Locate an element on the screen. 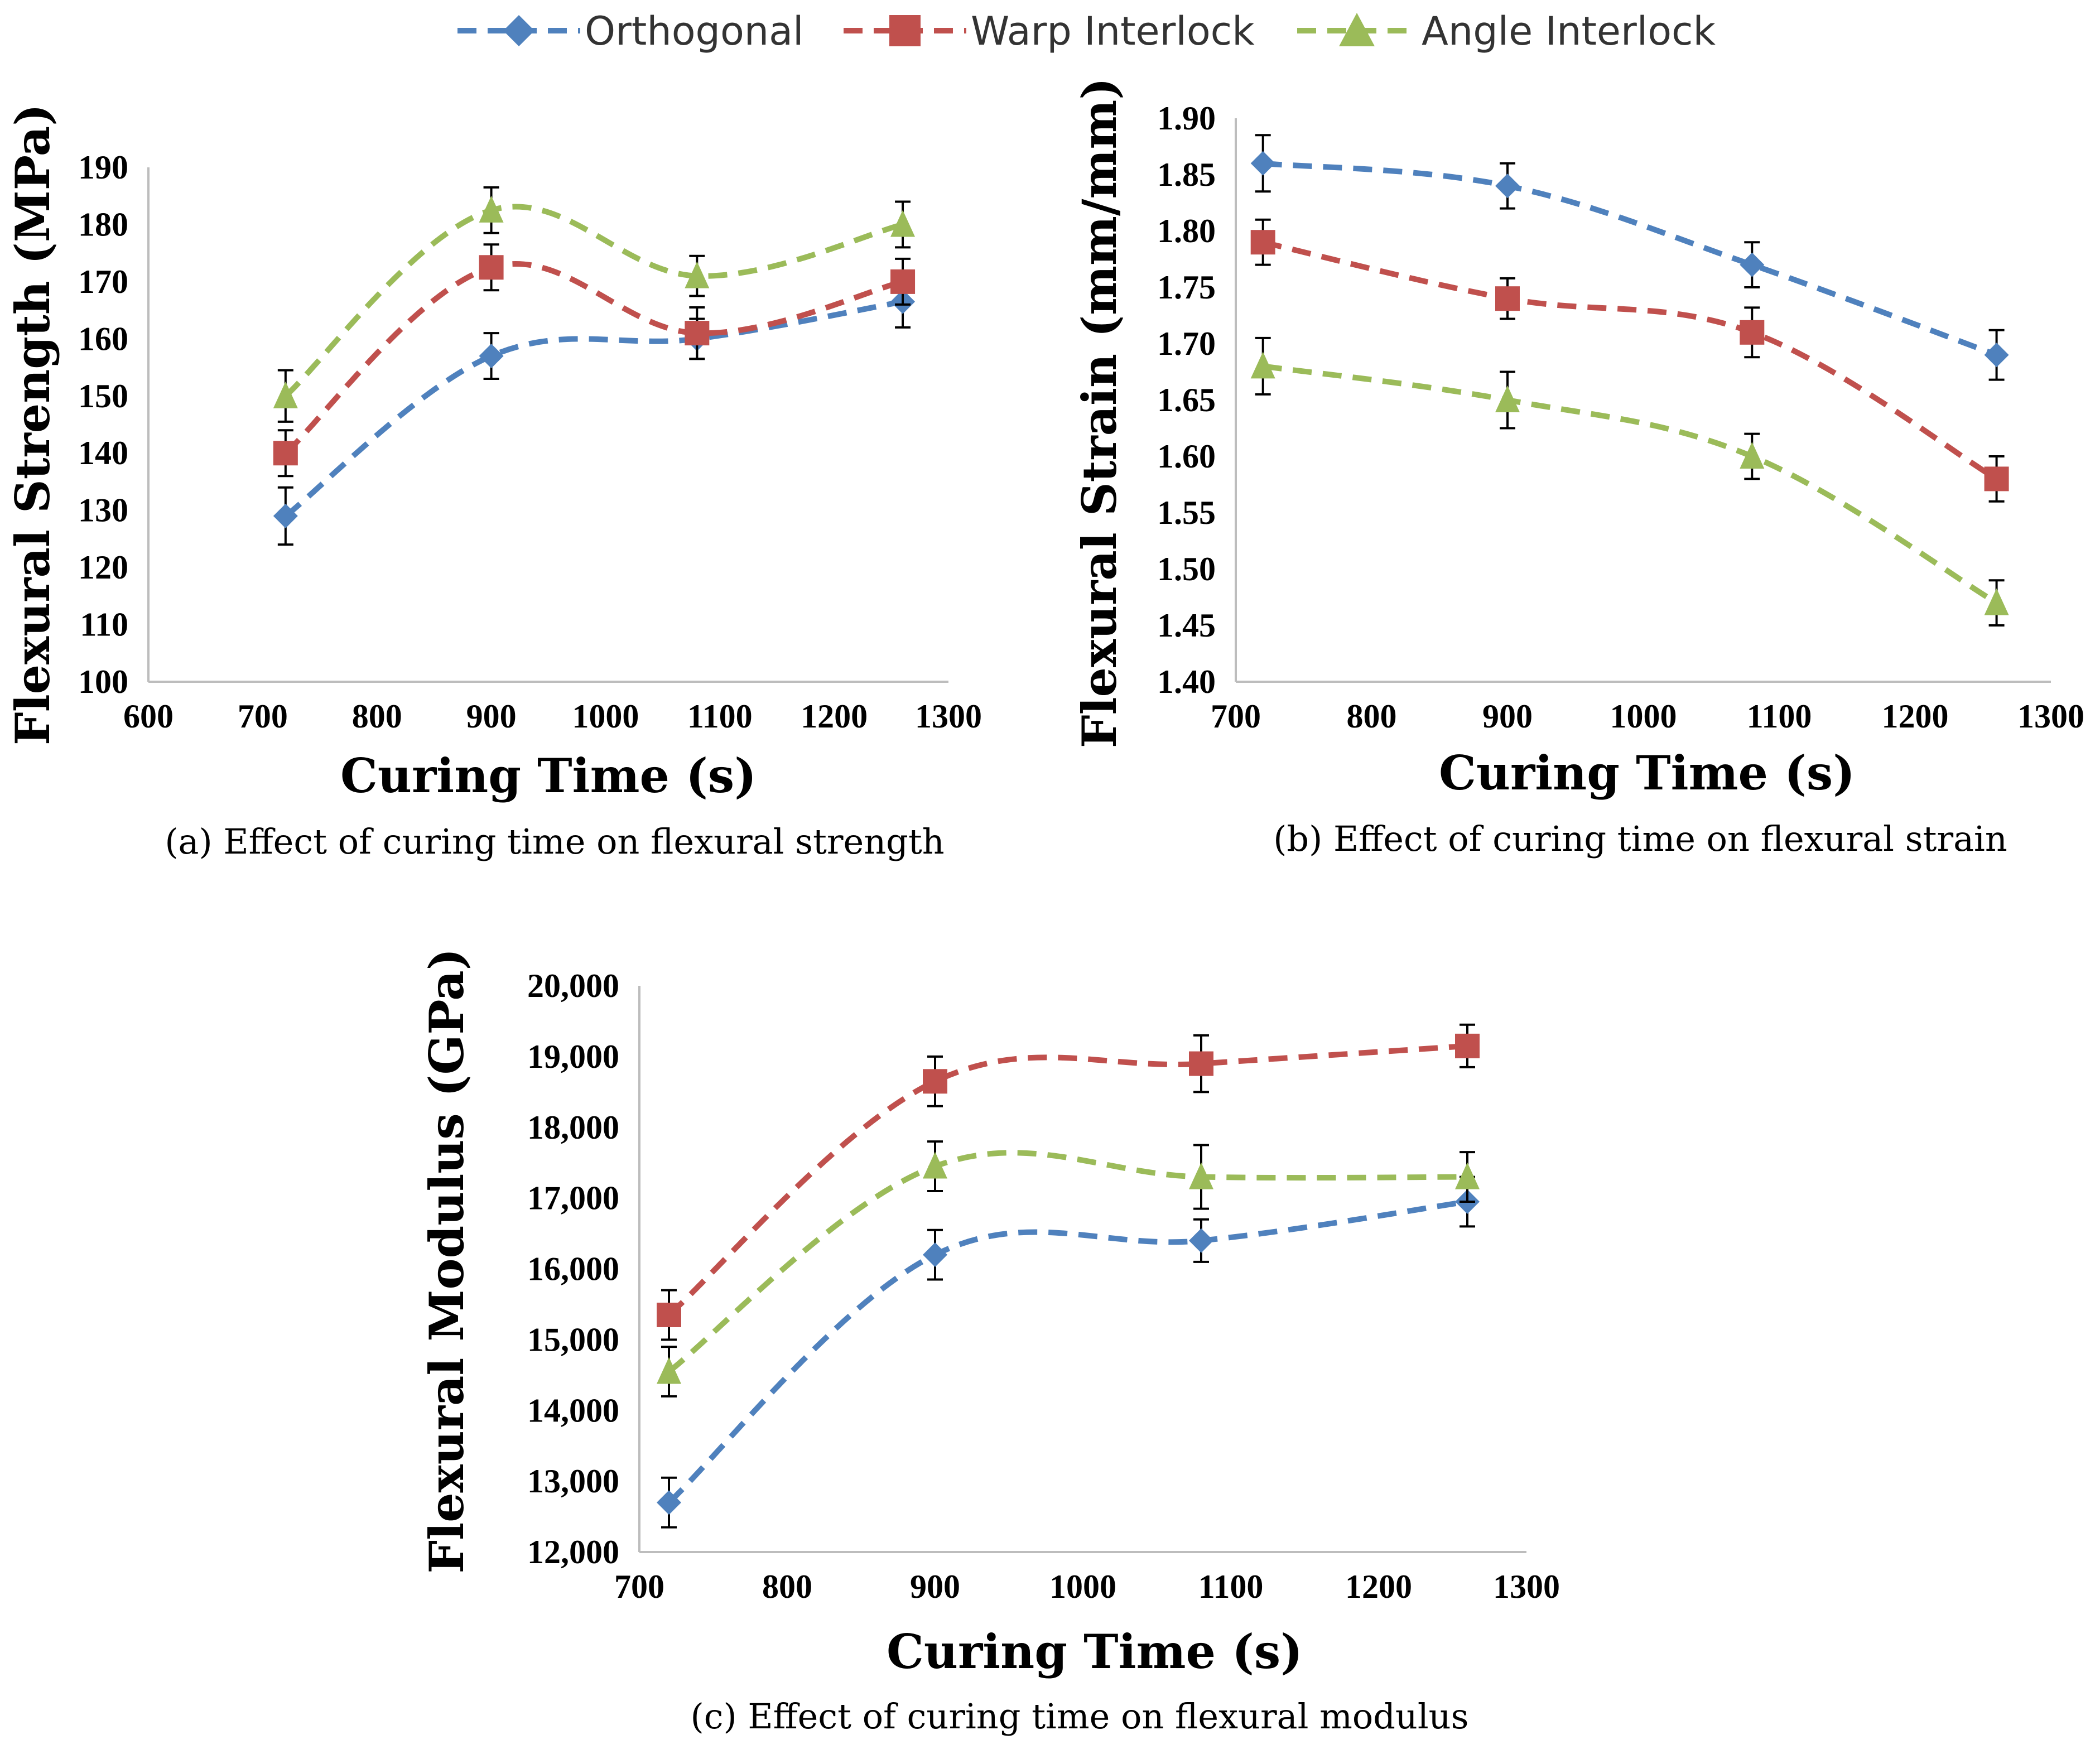  x-tick-label: 600 is located at coordinates (149, 717).